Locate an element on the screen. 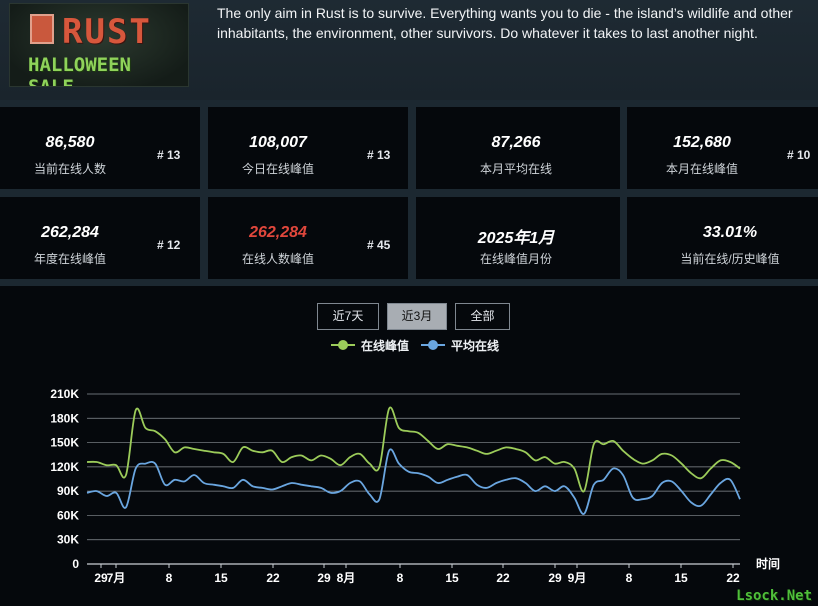 This screenshot has width=818, height=606. series-line-peak is located at coordinates (413, 449).